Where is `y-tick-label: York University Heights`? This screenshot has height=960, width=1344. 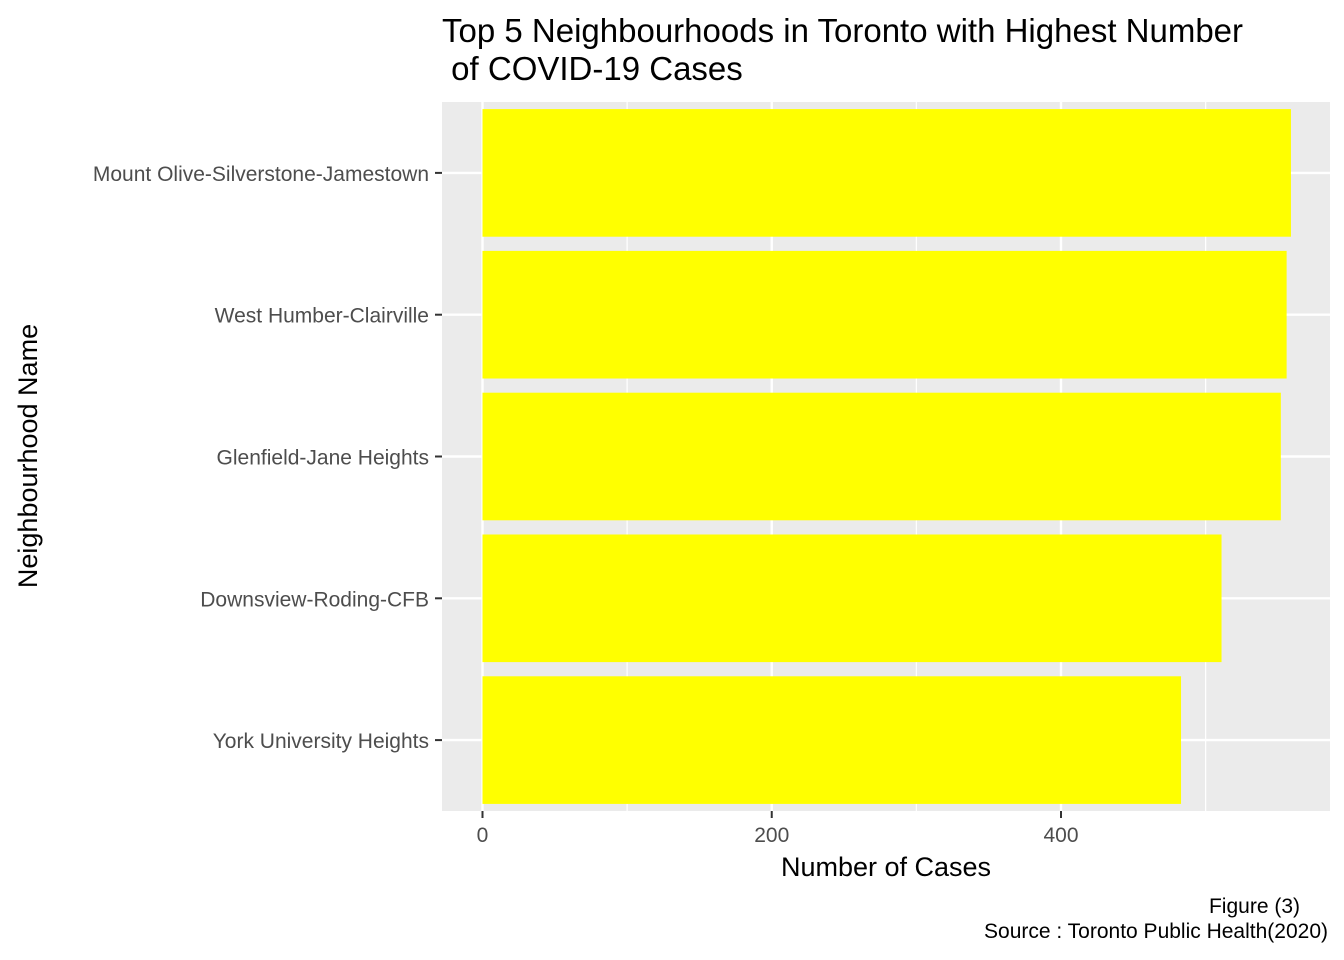 y-tick-label: York University Heights is located at coordinates (321, 741).